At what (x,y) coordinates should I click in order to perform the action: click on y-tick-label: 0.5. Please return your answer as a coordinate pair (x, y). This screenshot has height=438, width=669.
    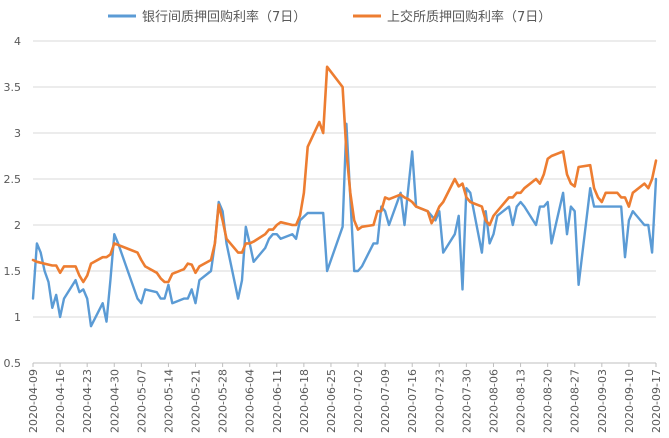
    Looking at the image, I should click on (13, 363).